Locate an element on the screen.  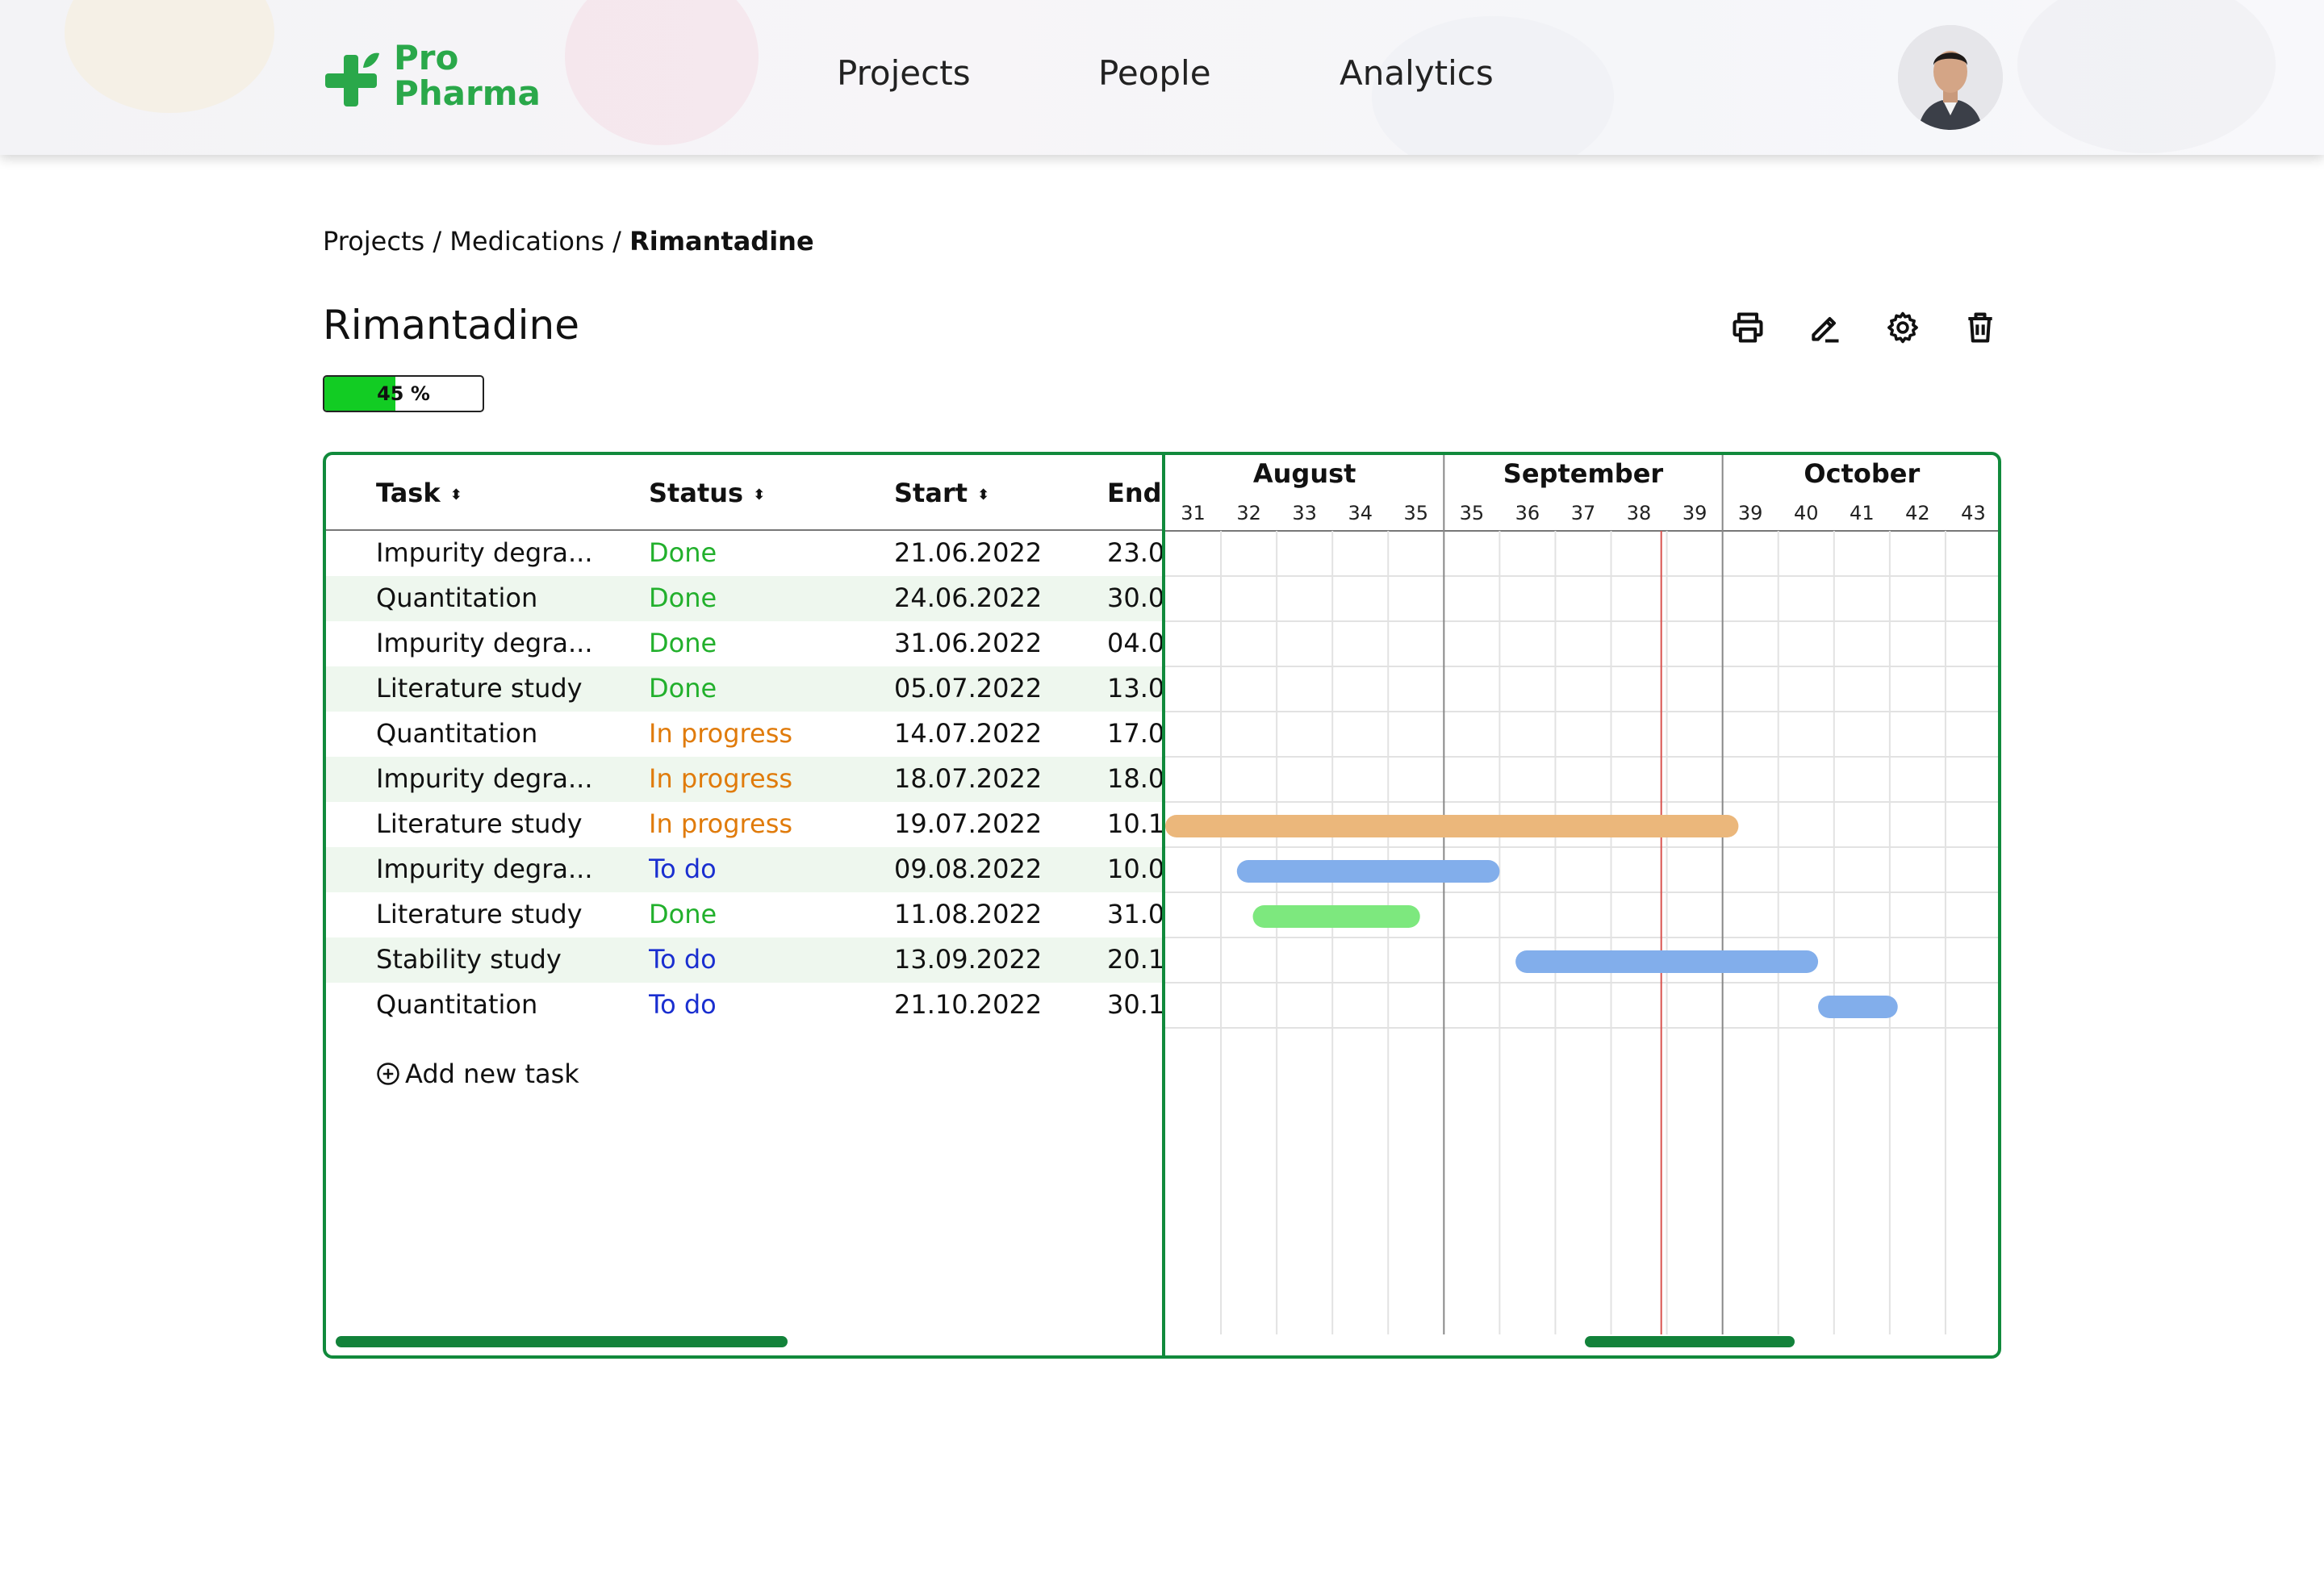
end-date-cell: 30.06.2022 is located at coordinates (1136, 598).